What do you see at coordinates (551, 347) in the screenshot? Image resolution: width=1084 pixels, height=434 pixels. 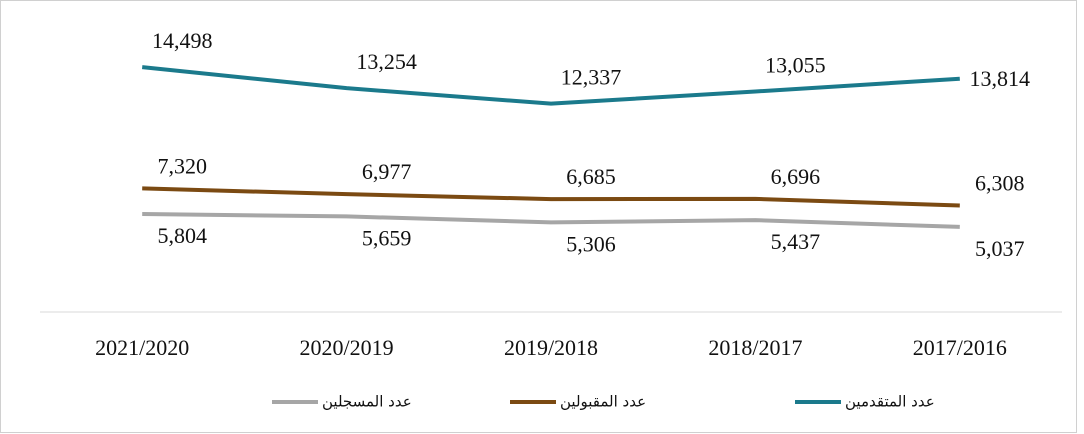 I see `x-tick-label: 2019/2018` at bounding box center [551, 347].